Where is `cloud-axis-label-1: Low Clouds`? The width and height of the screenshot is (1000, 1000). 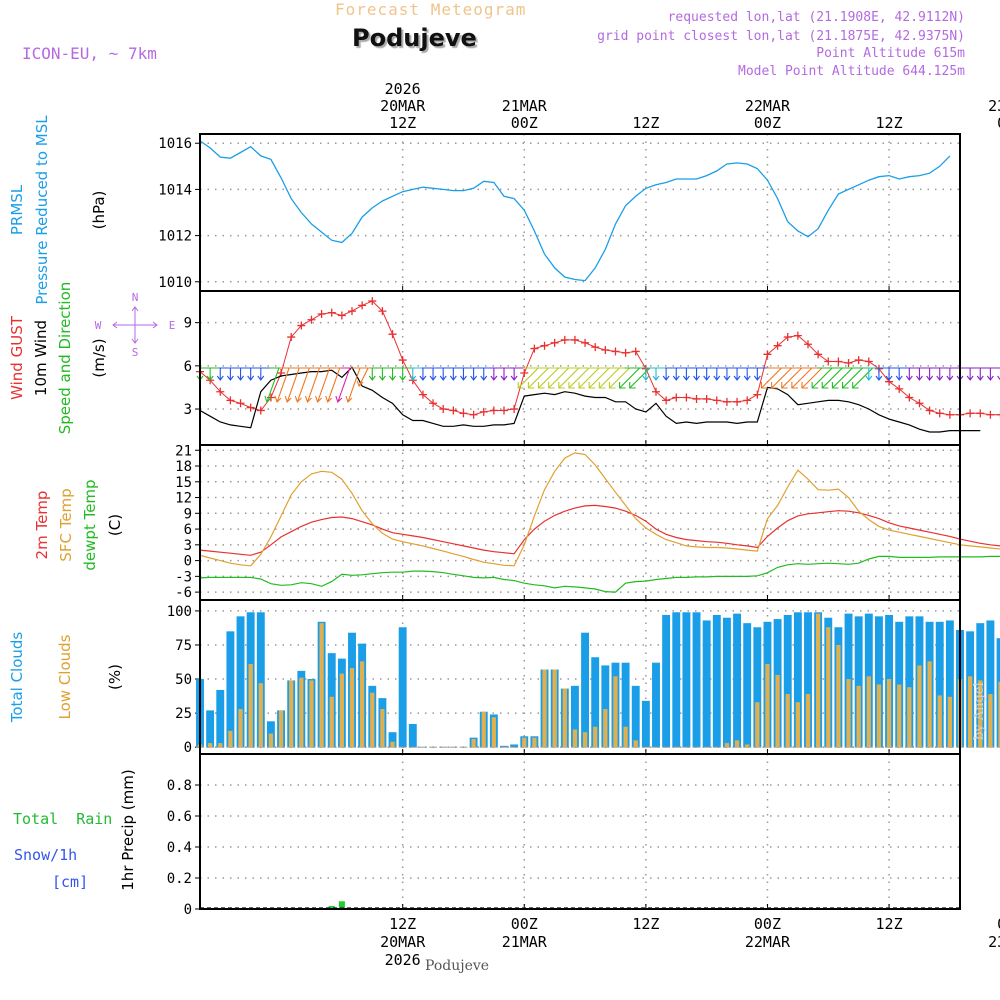
cloud-axis-label-1: Low Clouds is located at coordinates (65, 676).